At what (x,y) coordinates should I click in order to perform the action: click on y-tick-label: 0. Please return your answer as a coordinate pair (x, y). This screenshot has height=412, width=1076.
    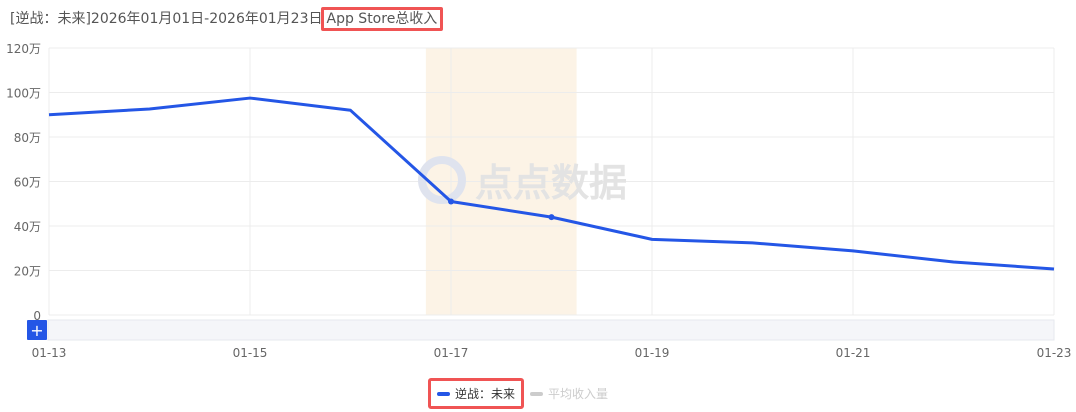
    Looking at the image, I should click on (37, 316).